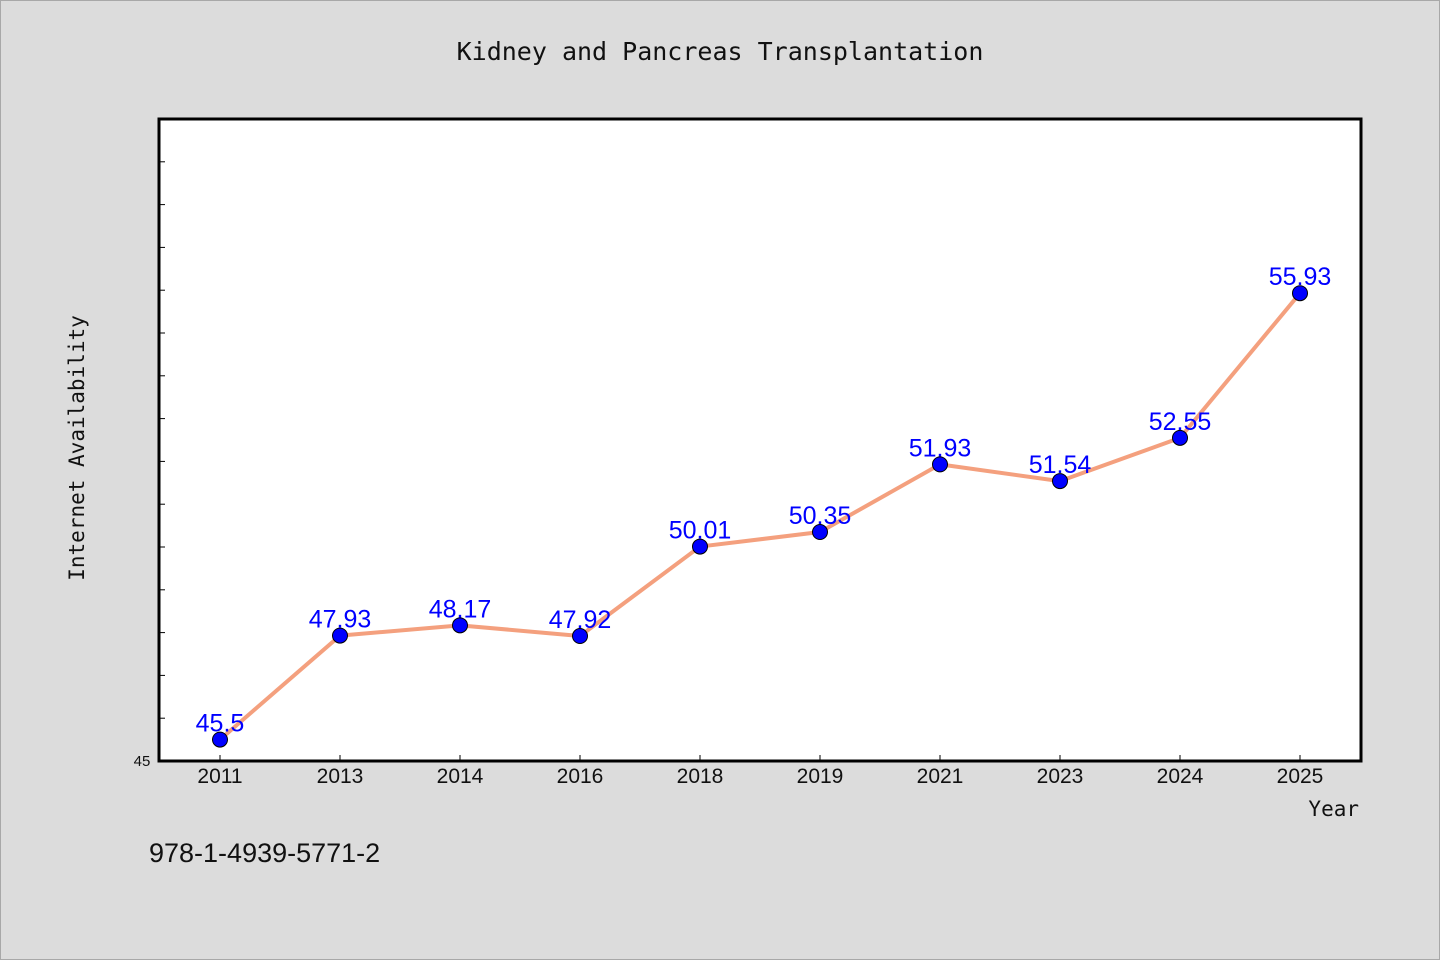  What do you see at coordinates (760, 776) in the screenshot?
I see `x-tick-labels: 2011 2013 2014 2016 2018 2019 2021 2023 2024 2025` at bounding box center [760, 776].